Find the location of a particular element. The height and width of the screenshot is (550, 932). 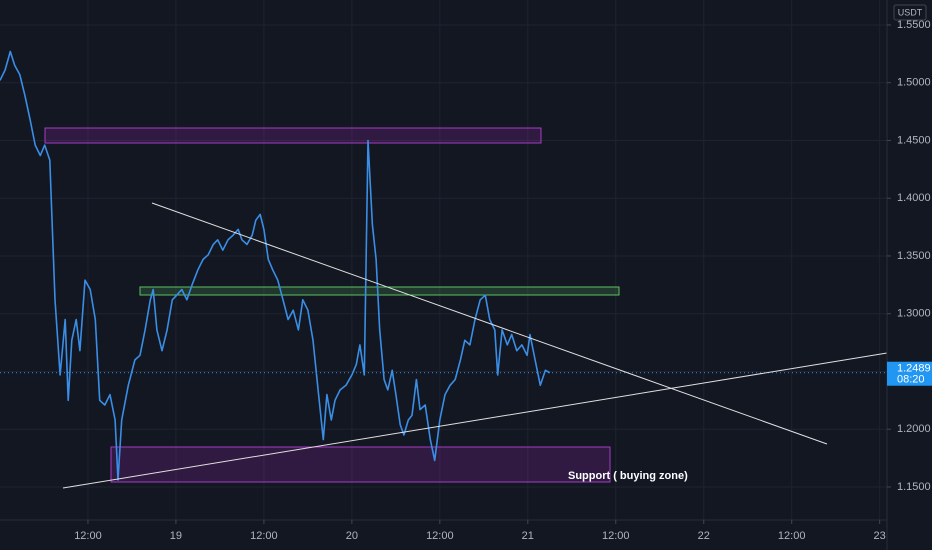

y-tick-label: 1.3000 is located at coordinates (914, 314).